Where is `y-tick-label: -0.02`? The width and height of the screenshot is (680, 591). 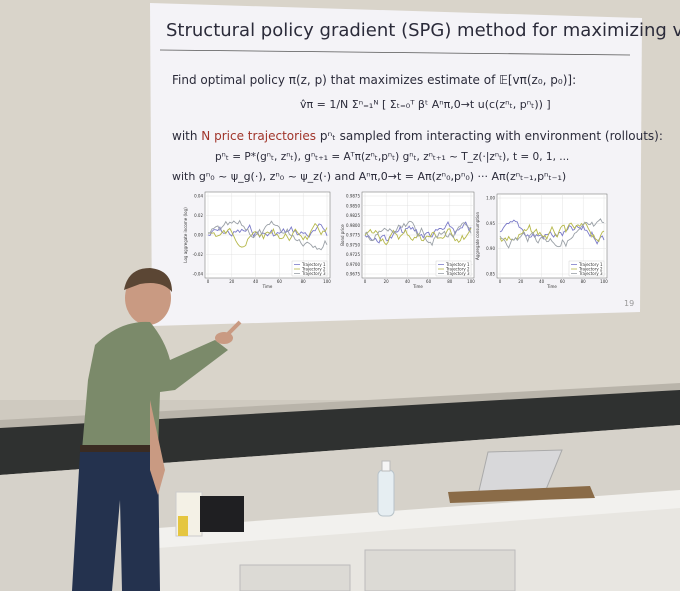
y-tick-label: -0.02 is located at coordinates (198, 254).